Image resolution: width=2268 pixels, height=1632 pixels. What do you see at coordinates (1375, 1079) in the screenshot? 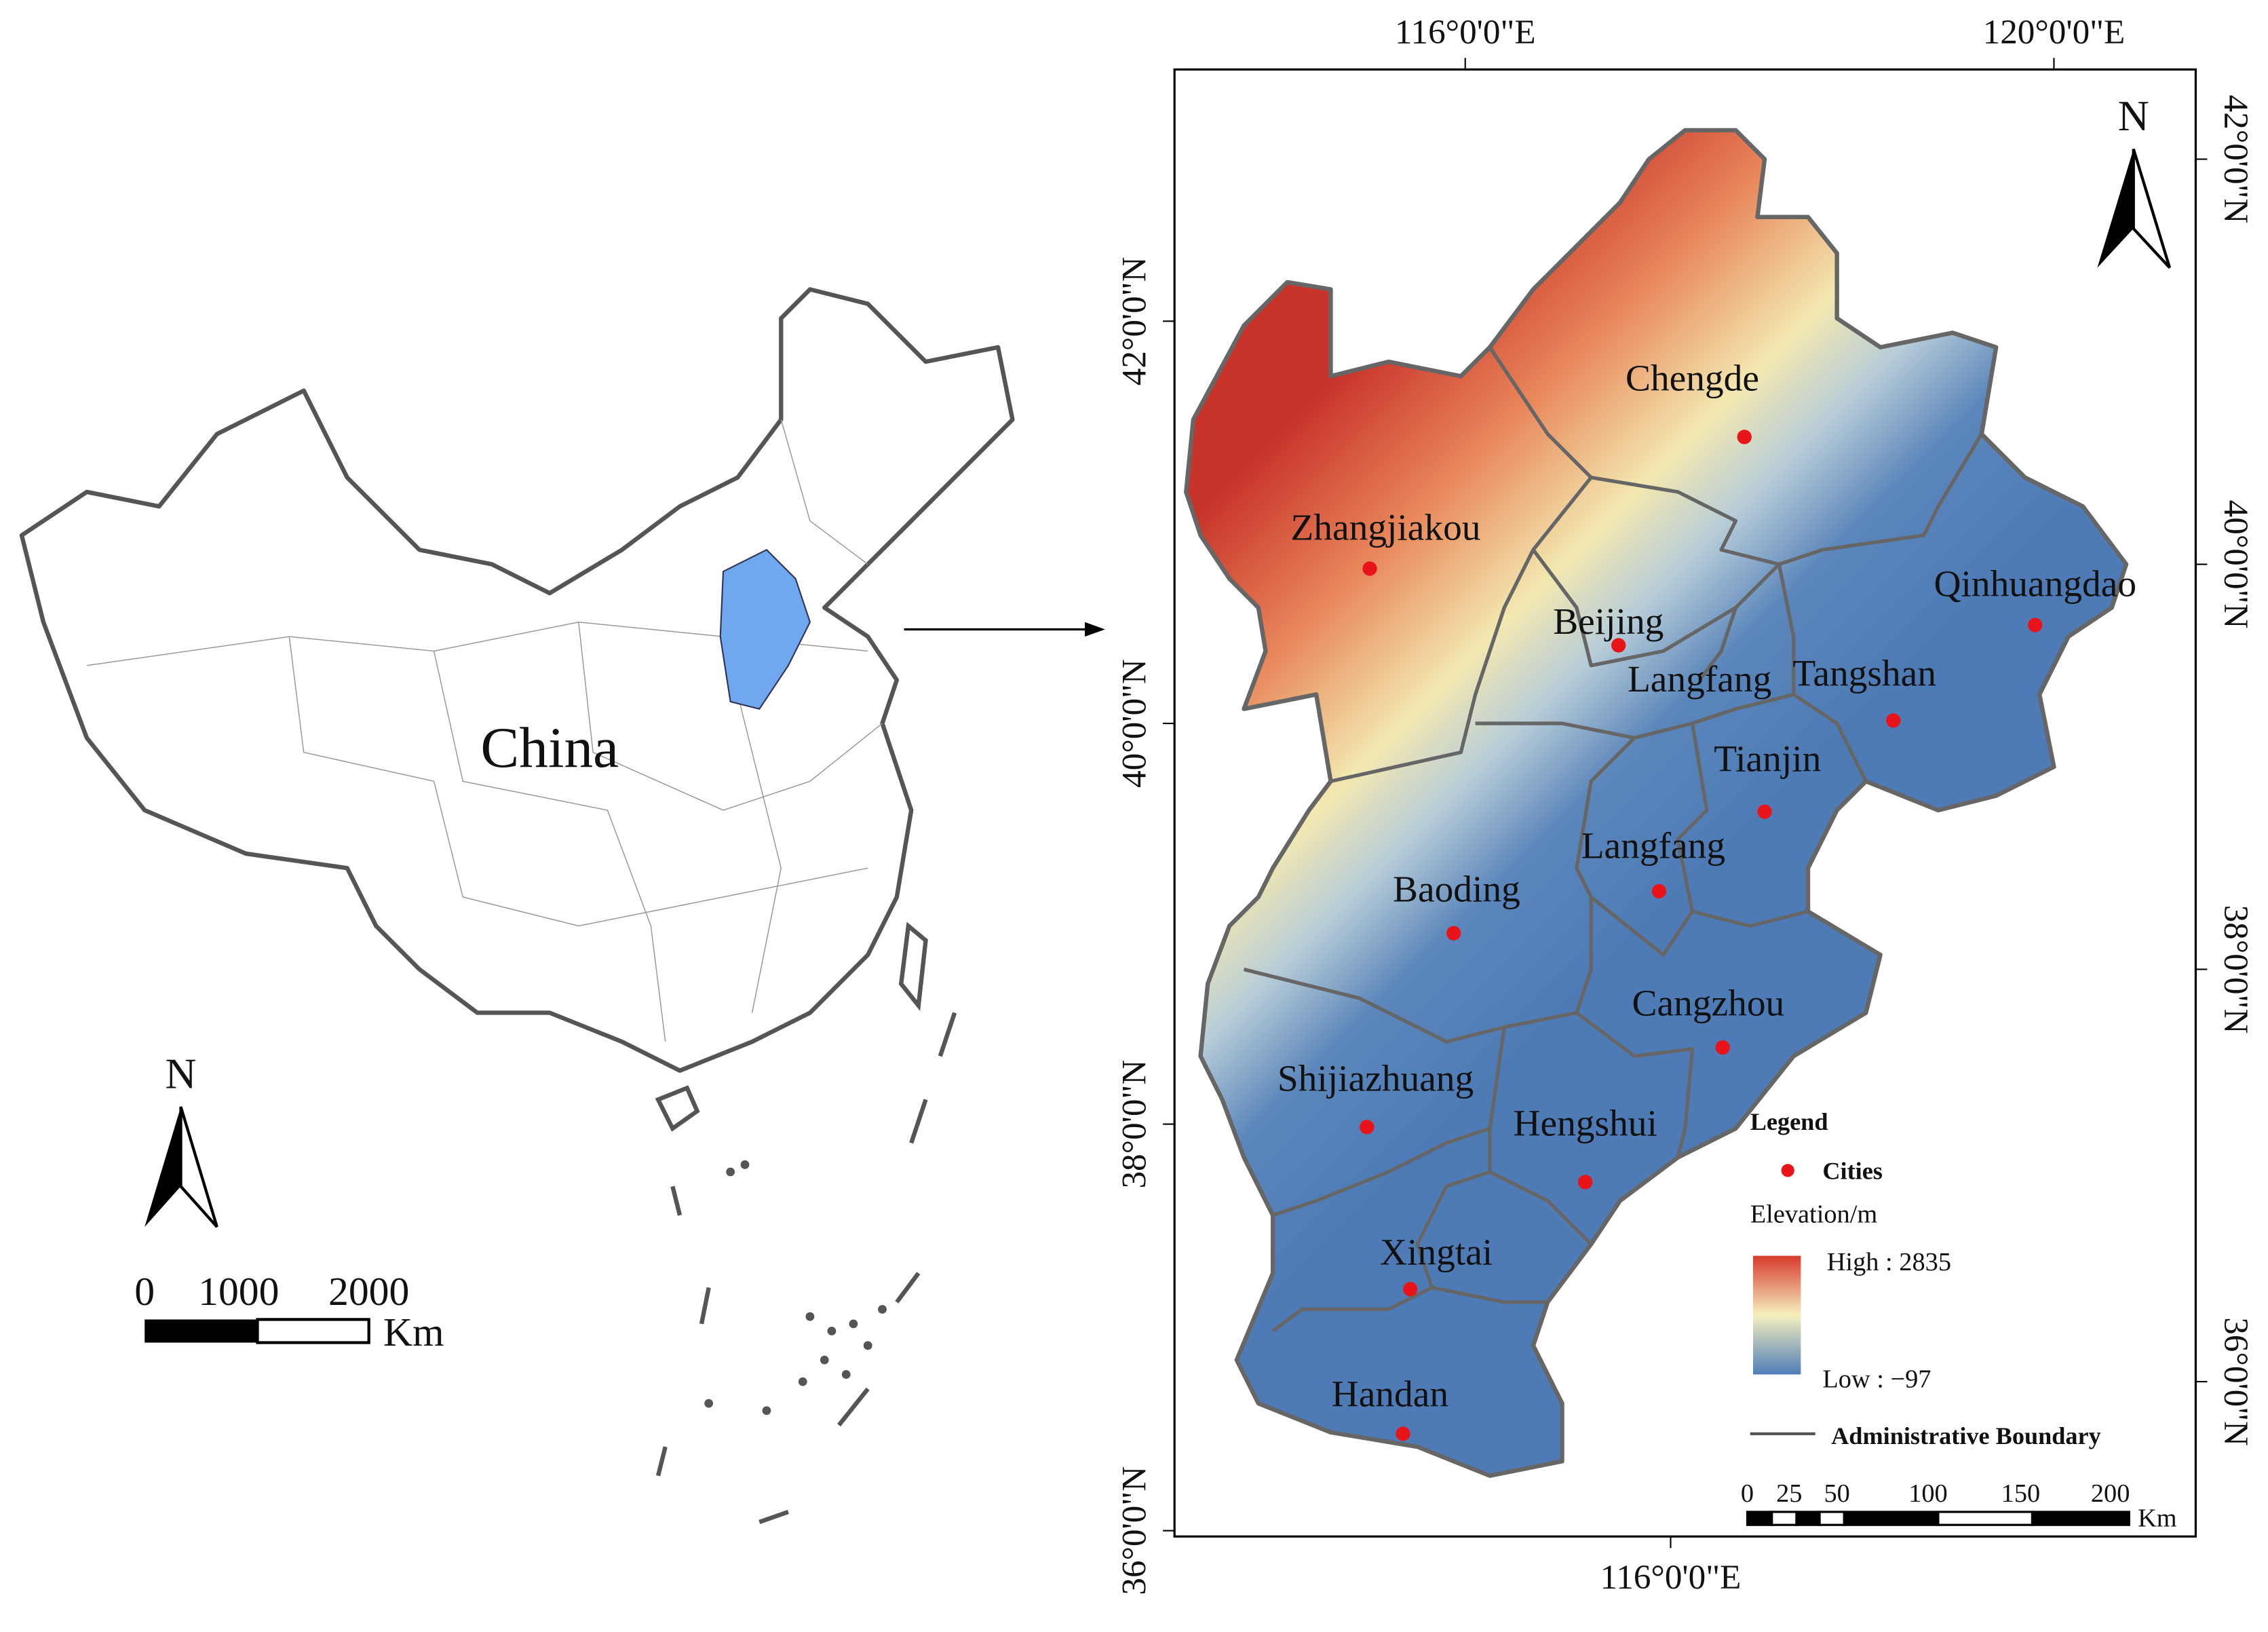
I see `city-label: Shijiazhuang` at bounding box center [1375, 1079].